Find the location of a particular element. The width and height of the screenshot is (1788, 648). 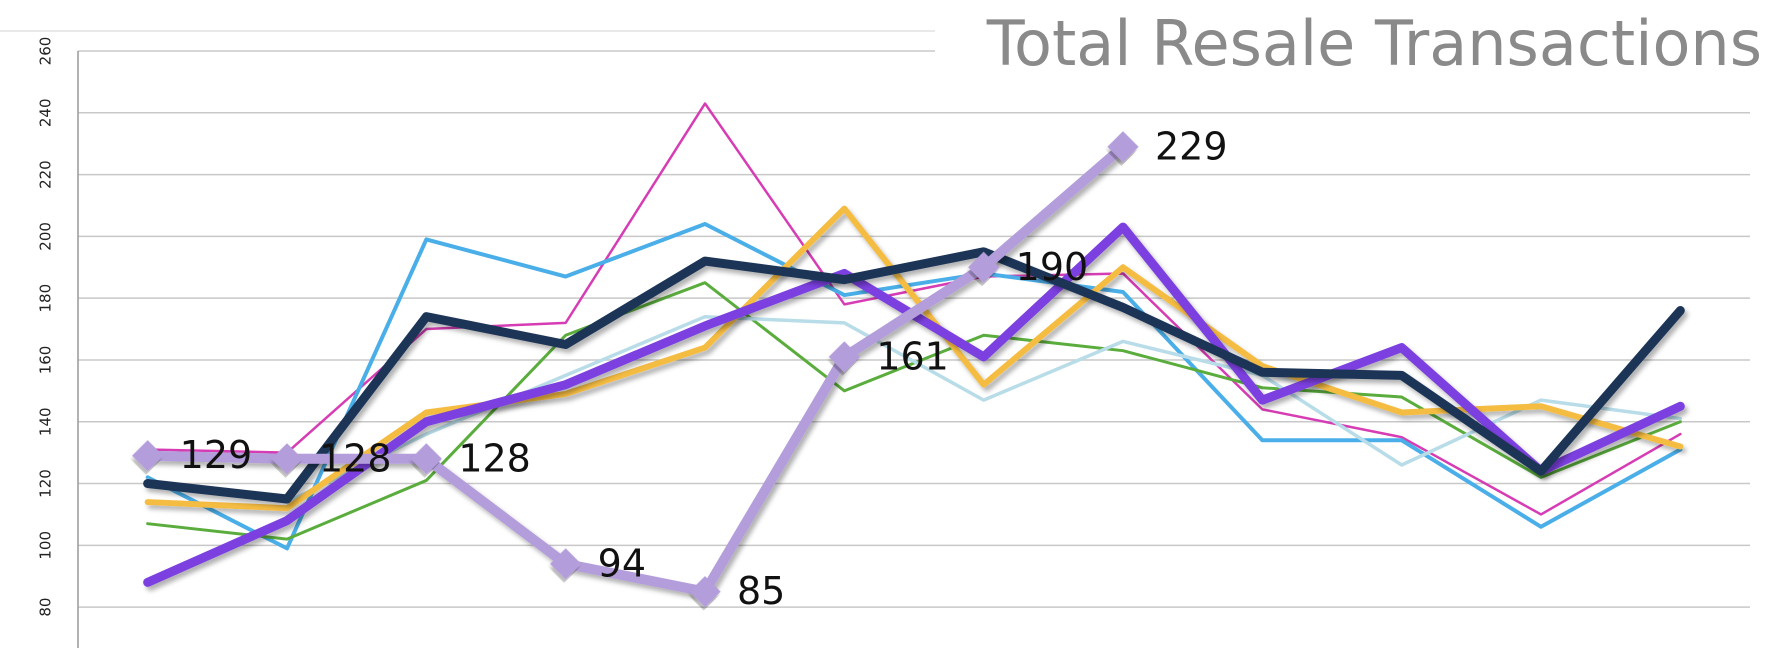

y-tick-label: 220 is located at coordinates (46, 174).